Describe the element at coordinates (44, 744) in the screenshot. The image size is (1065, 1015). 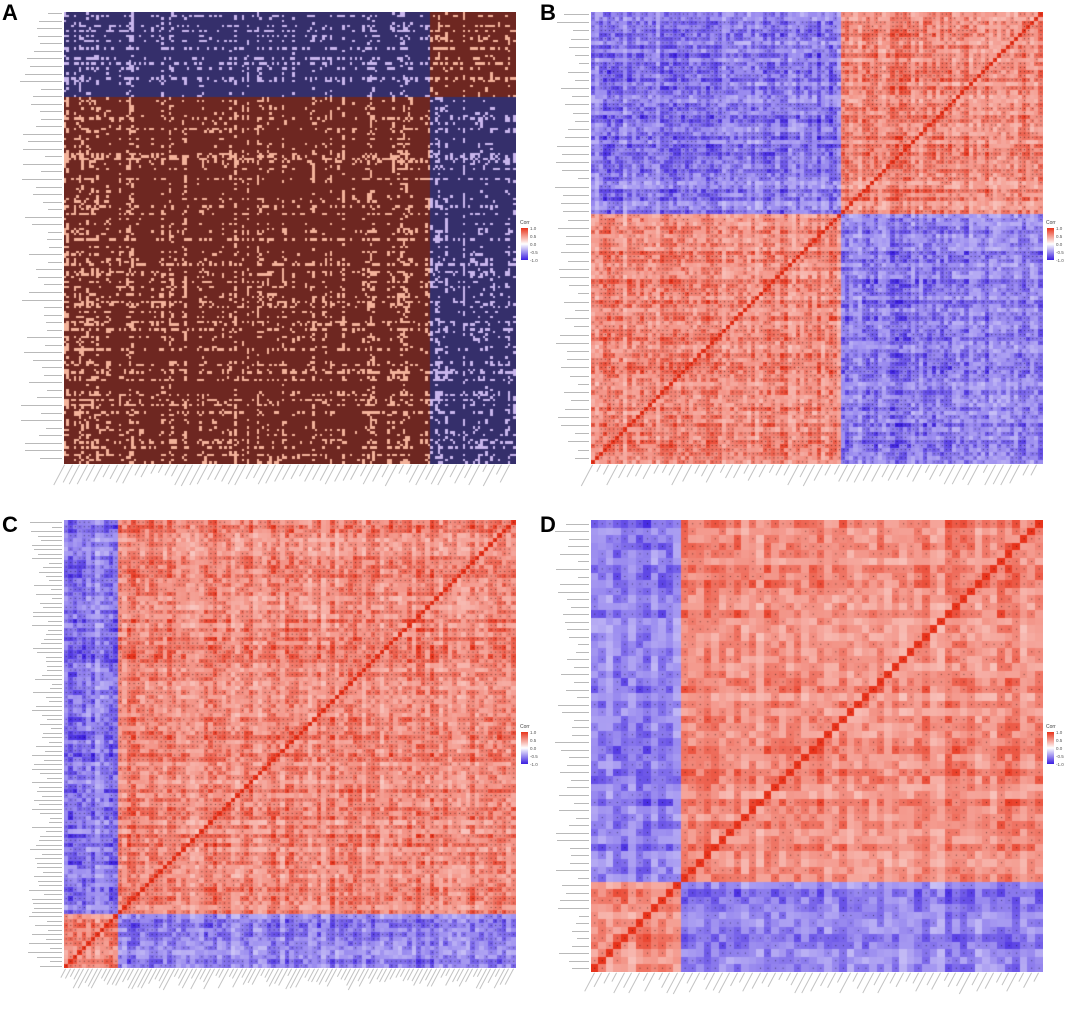
I see `panel-c-row-labels` at that location.